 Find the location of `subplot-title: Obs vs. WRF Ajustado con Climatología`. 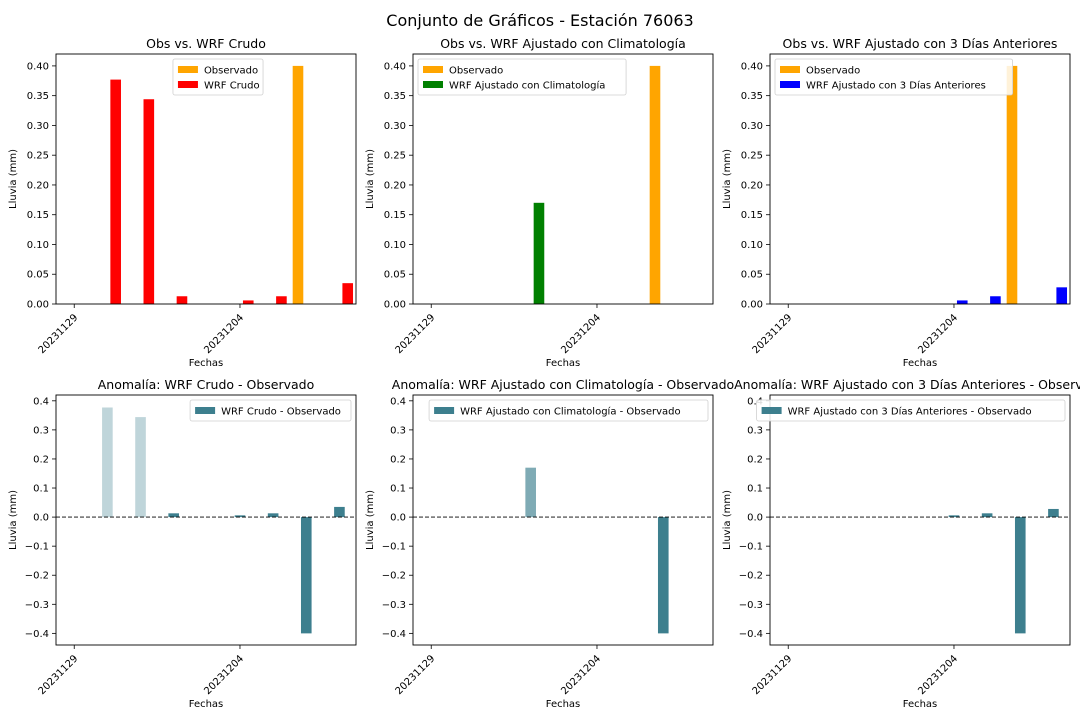

subplot-title: Obs vs. WRF Ajustado con Climatología is located at coordinates (563, 43).